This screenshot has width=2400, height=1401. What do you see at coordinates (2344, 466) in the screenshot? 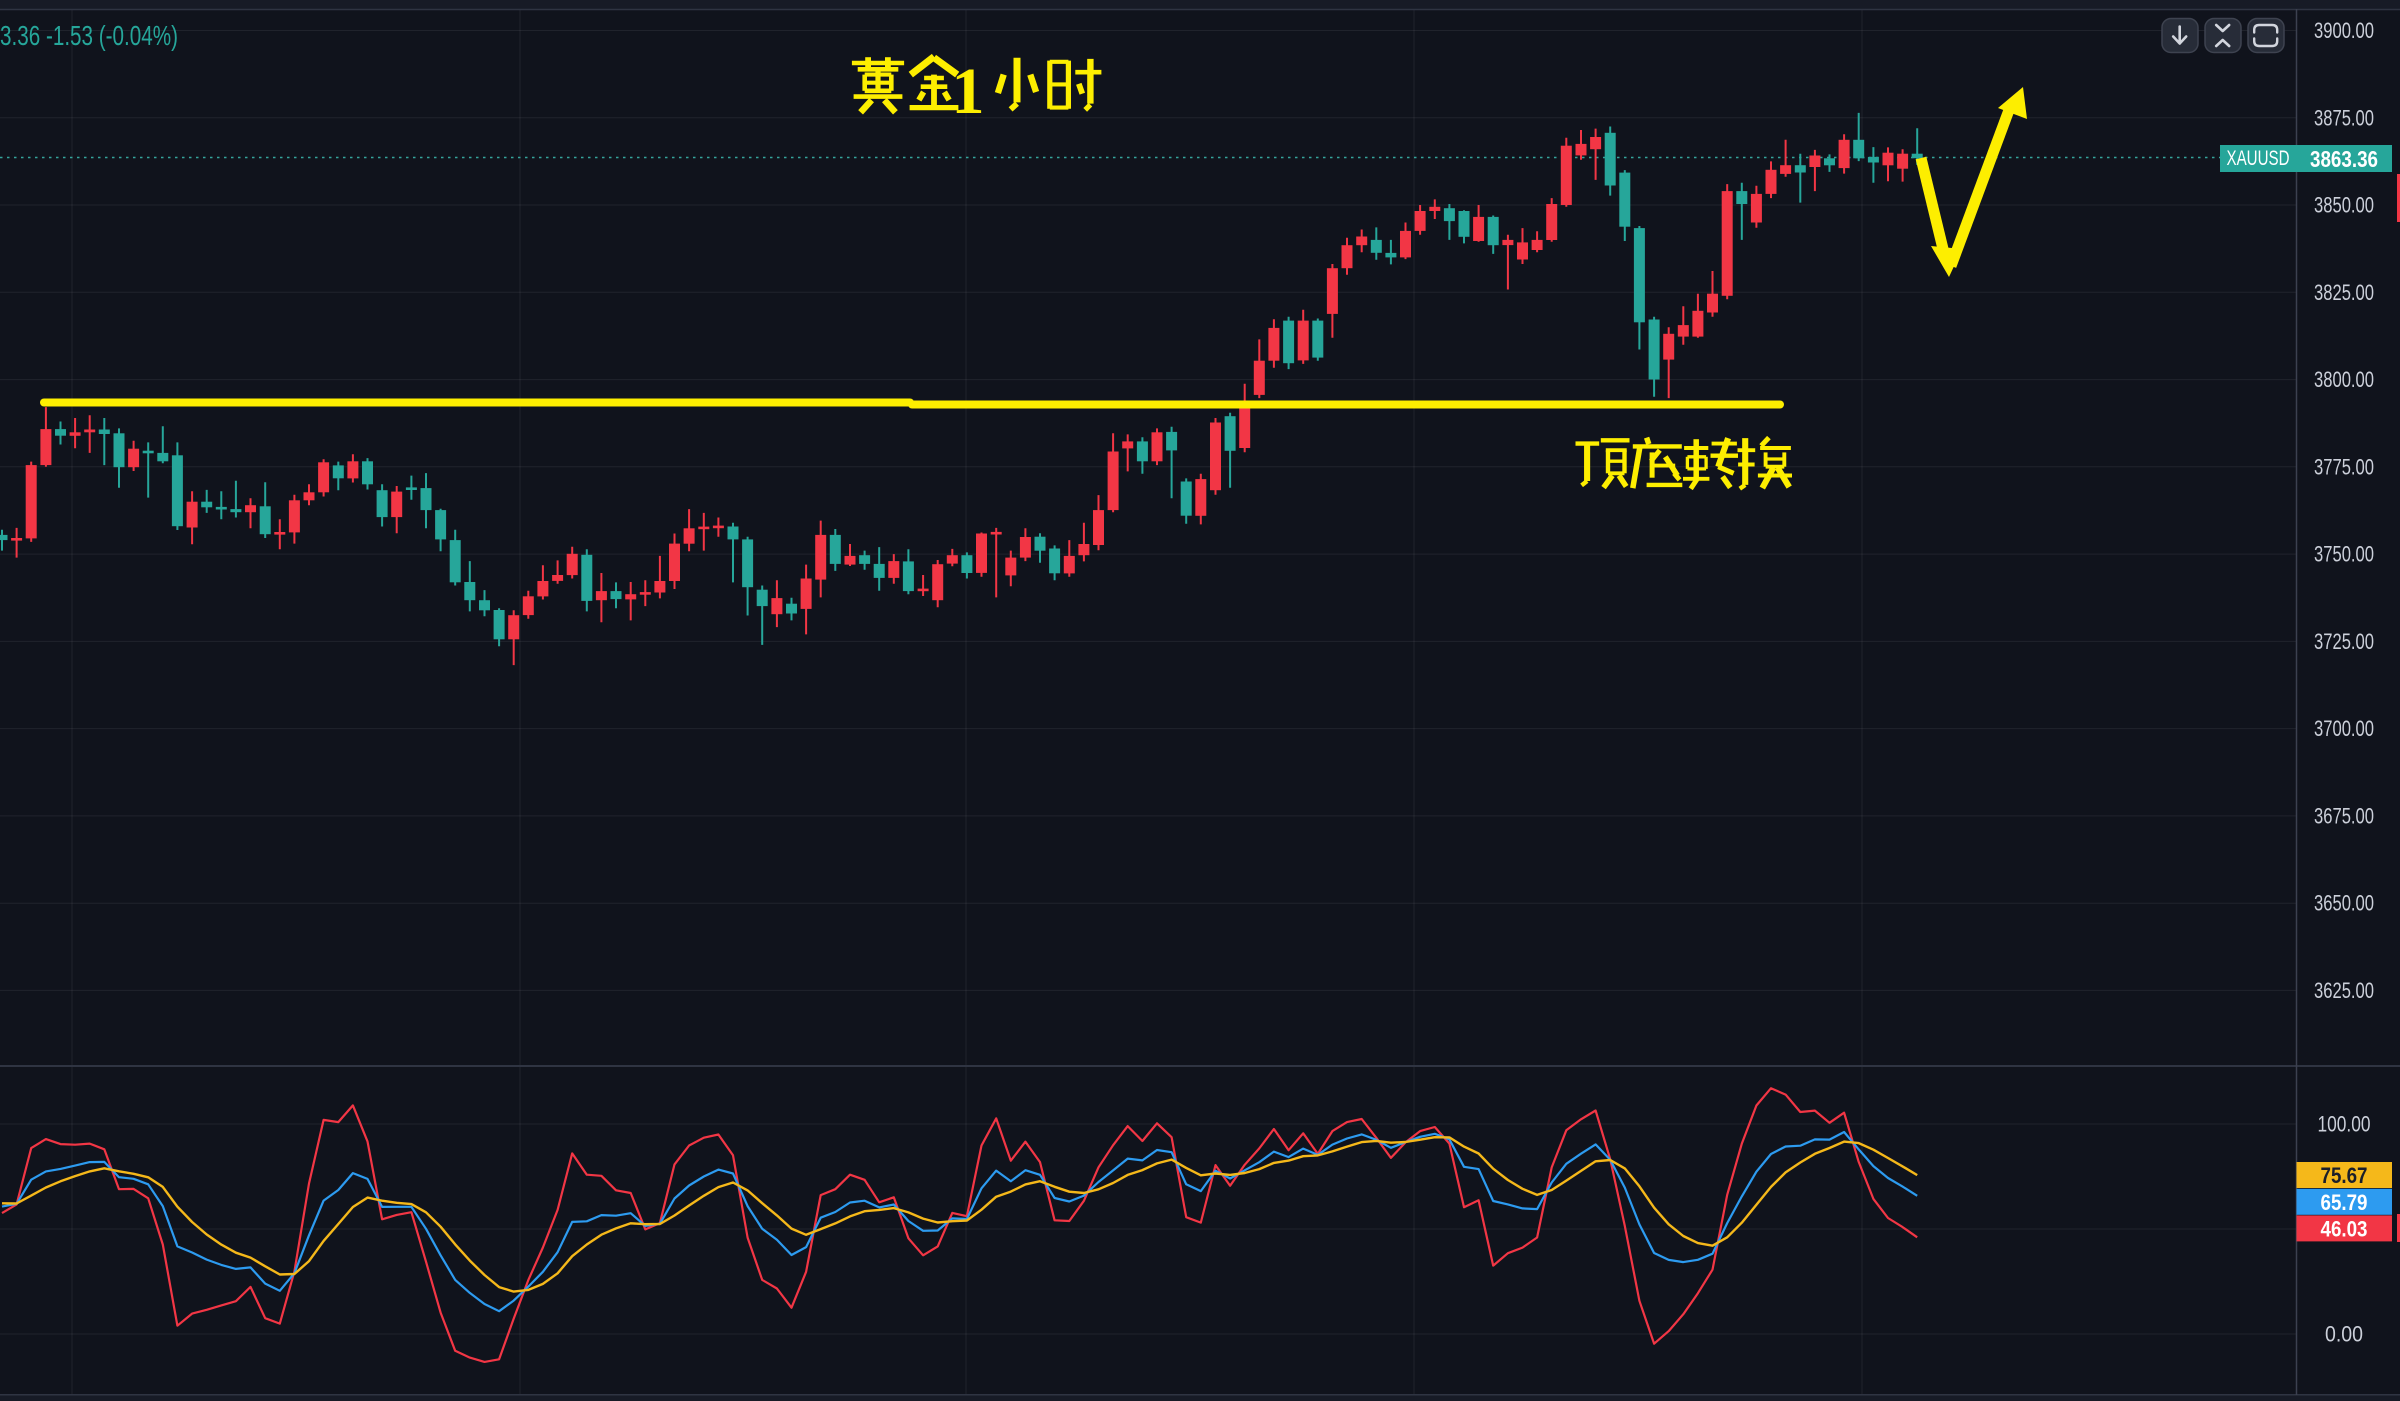
I see `svg-text: 3775.00` at bounding box center [2344, 466].